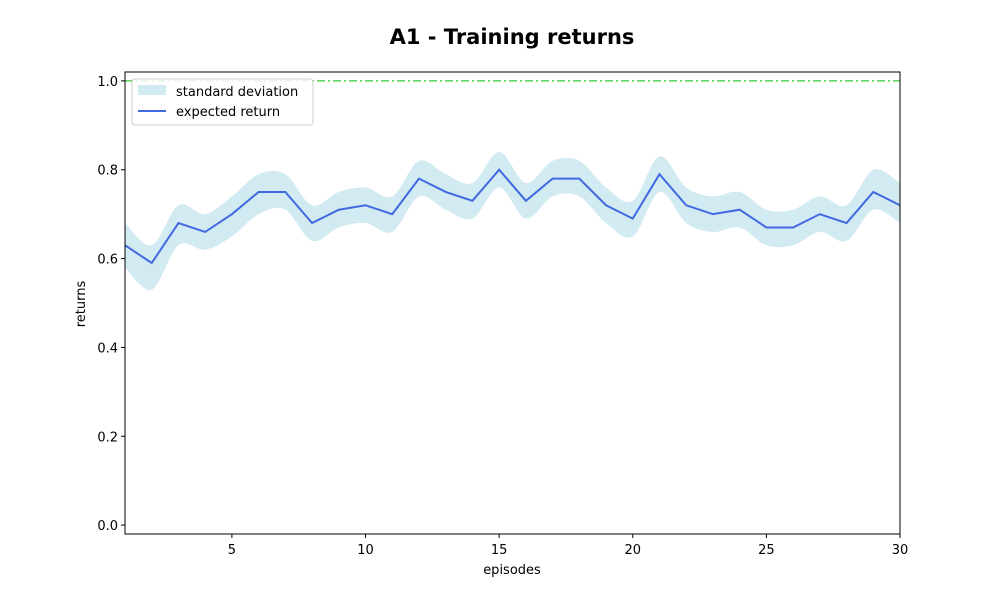  I want to click on y-tick-label: 0.6, so click(107, 260).